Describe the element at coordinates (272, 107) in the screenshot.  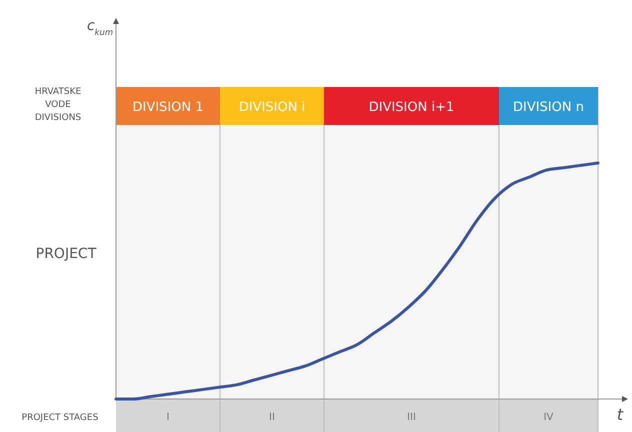
I see `text: DIVISION i` at that location.